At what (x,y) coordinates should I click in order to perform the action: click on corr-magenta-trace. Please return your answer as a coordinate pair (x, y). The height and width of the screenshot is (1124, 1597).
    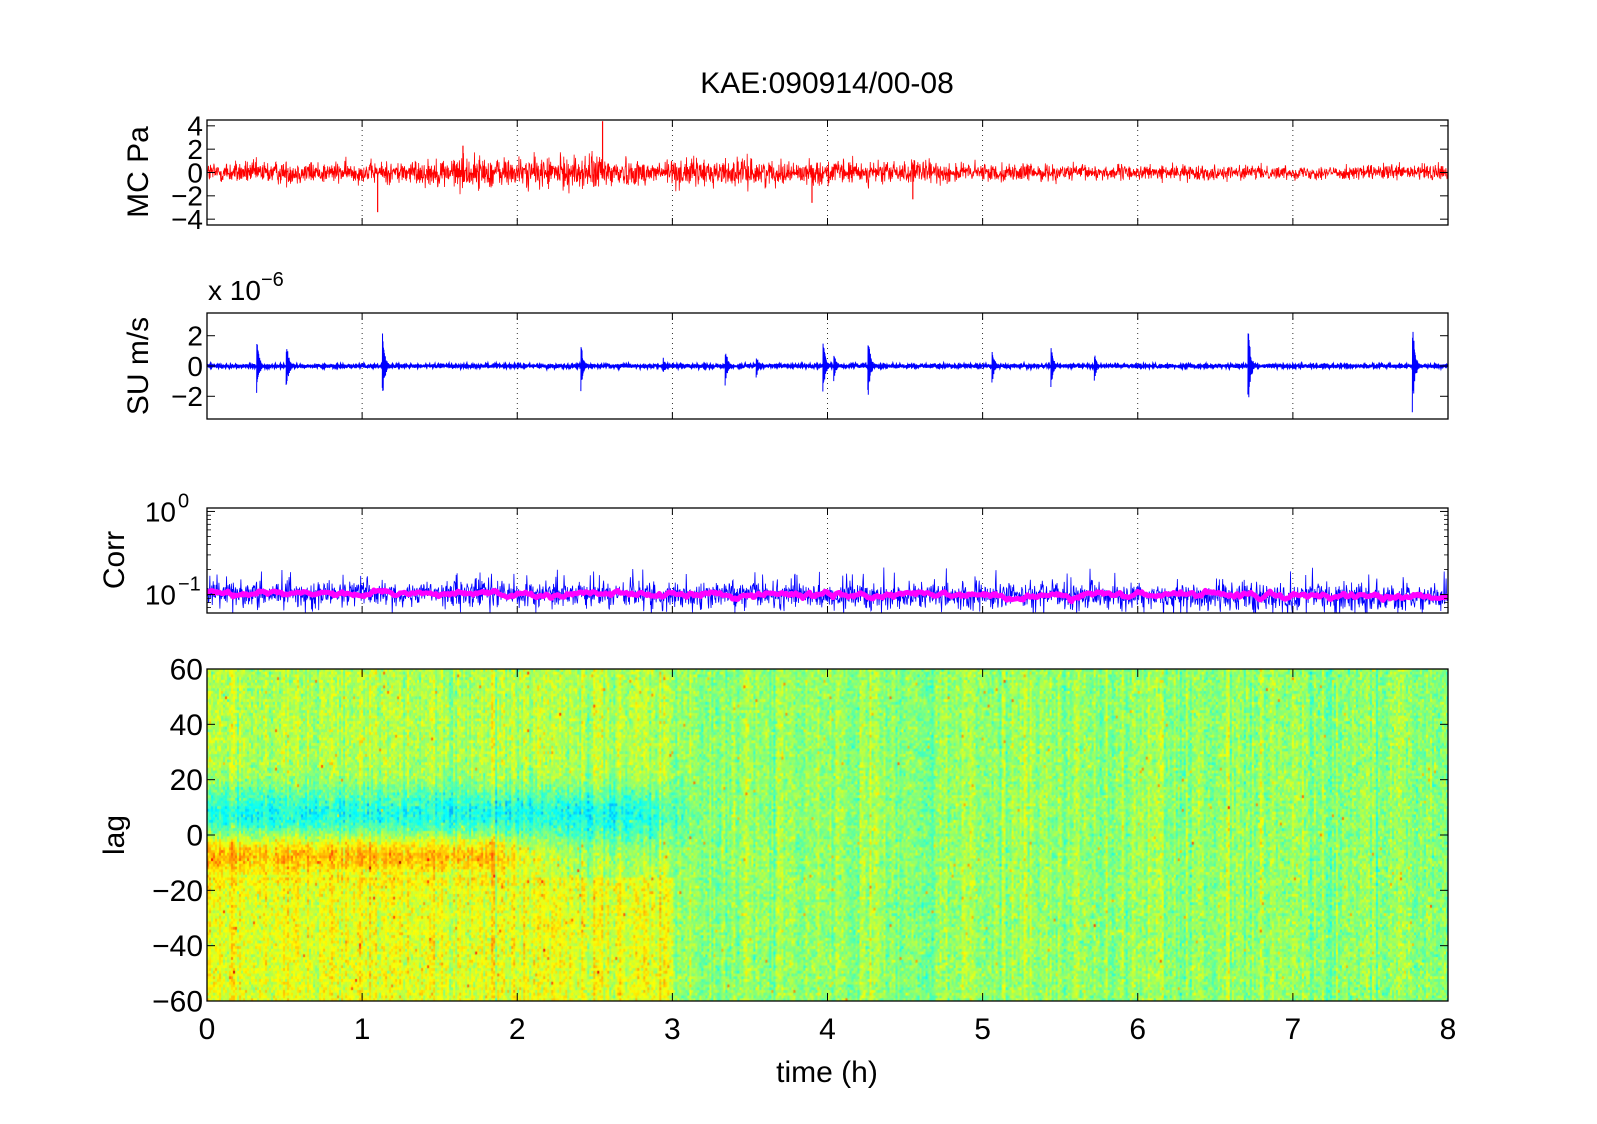
    Looking at the image, I should click on (827, 596).